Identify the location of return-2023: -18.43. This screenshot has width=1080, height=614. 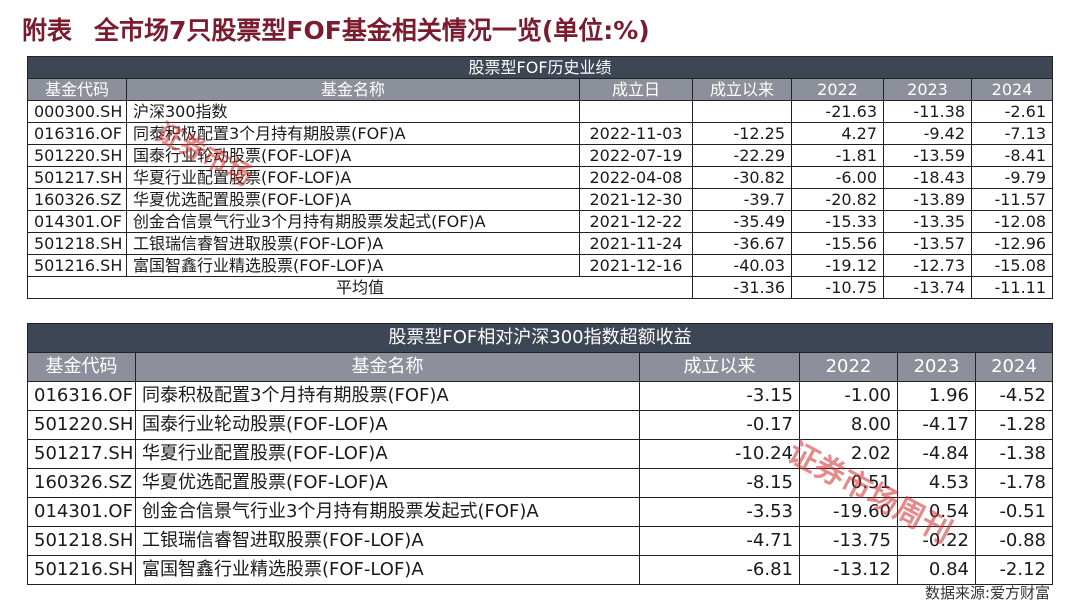
(927, 177).